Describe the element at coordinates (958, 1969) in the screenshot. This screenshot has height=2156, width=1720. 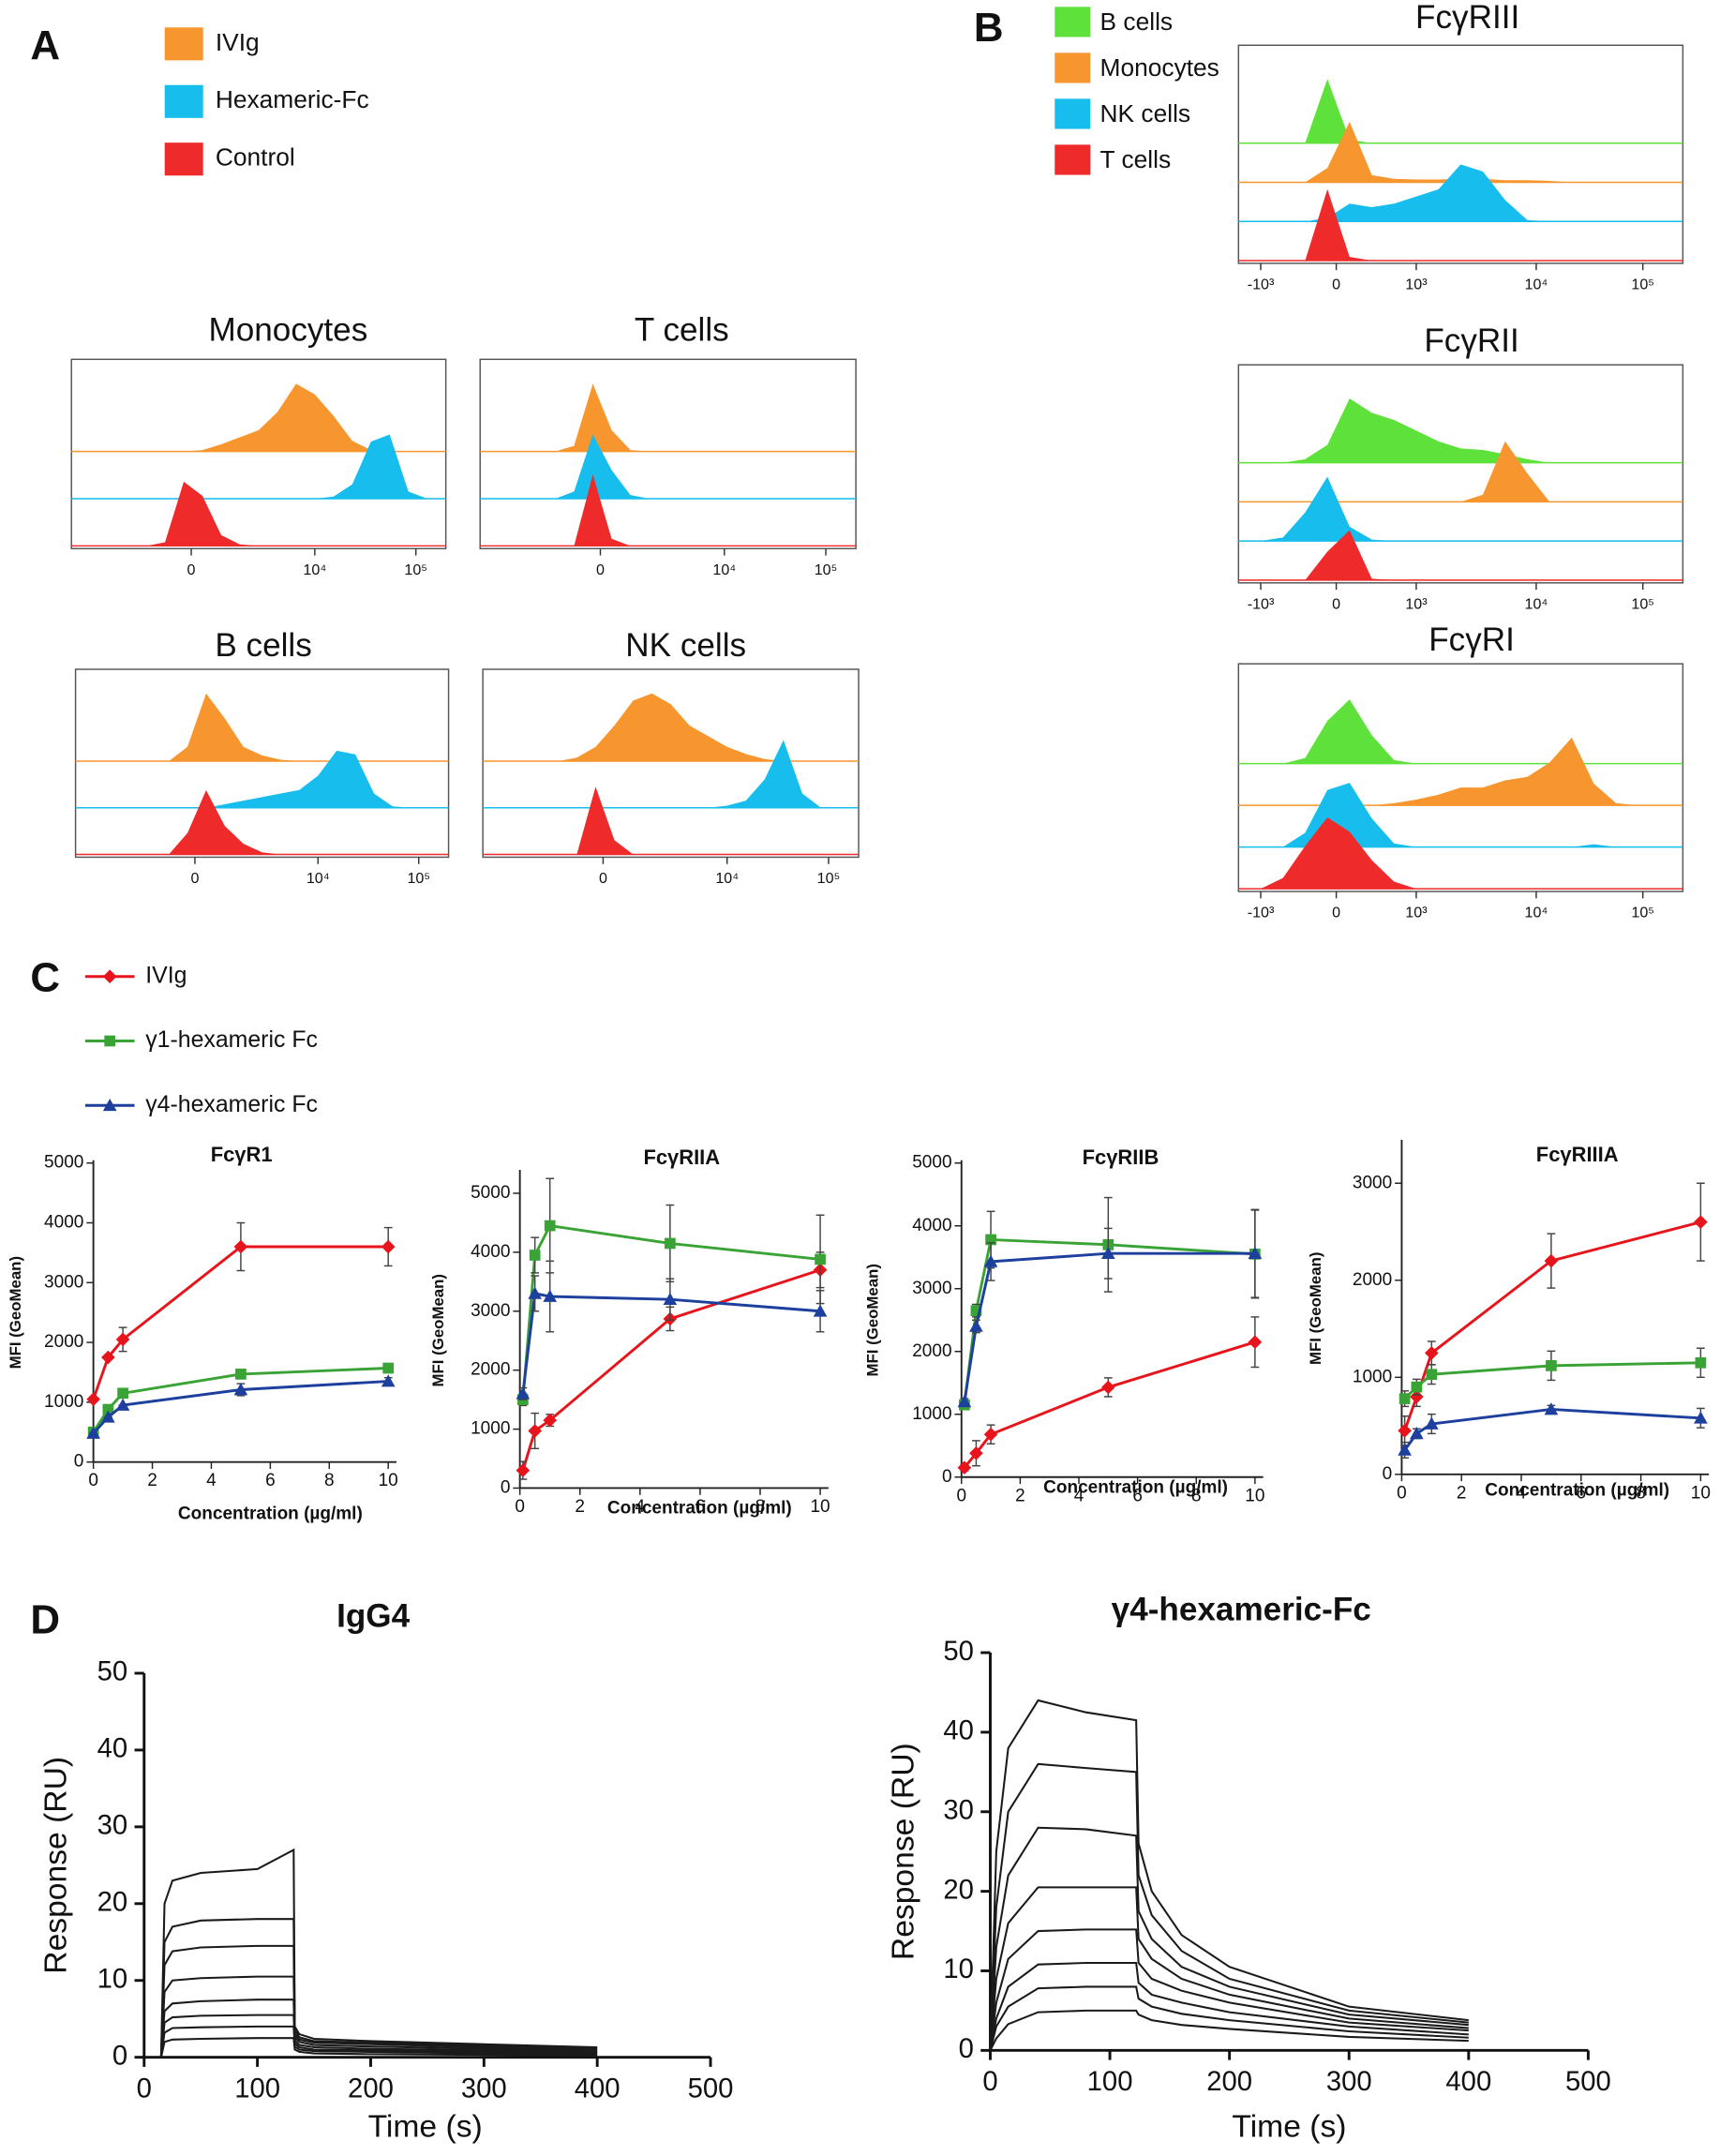
I see `y-tick-label: 10` at that location.